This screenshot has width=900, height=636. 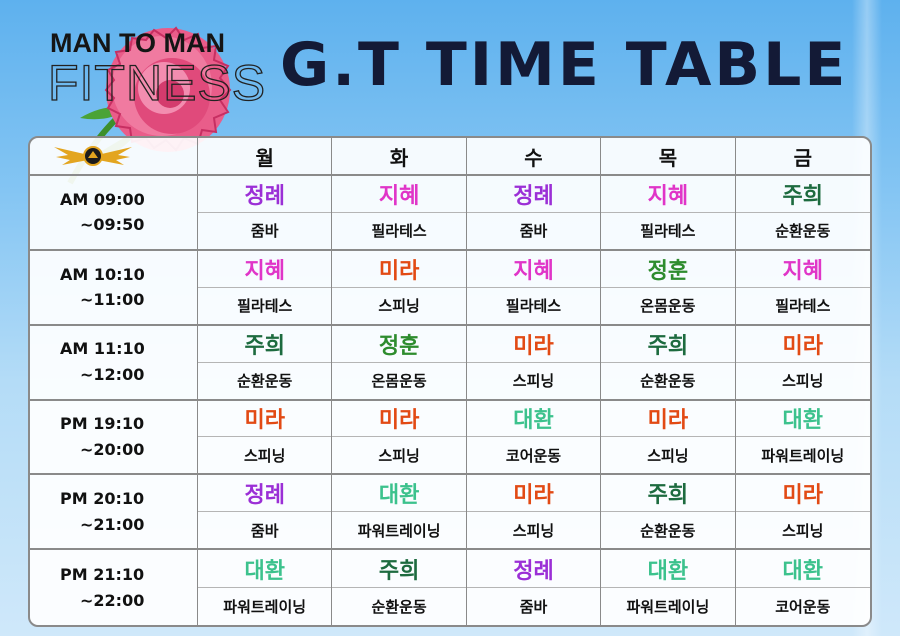 I want to click on brand-subtitle: FITNESS, so click(x=157, y=83).